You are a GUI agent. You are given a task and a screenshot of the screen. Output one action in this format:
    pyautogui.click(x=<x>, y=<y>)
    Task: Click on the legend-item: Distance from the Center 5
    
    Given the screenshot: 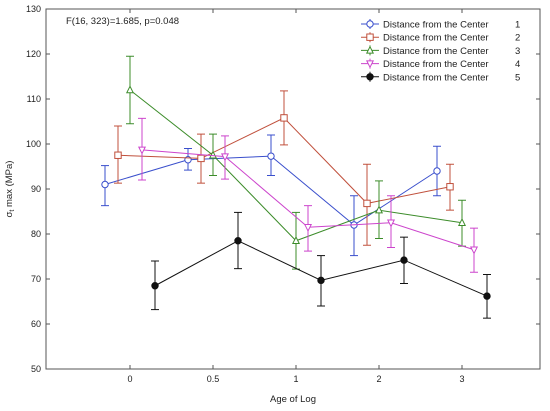 What is the action you would take?
    pyautogui.click(x=440, y=77)
    